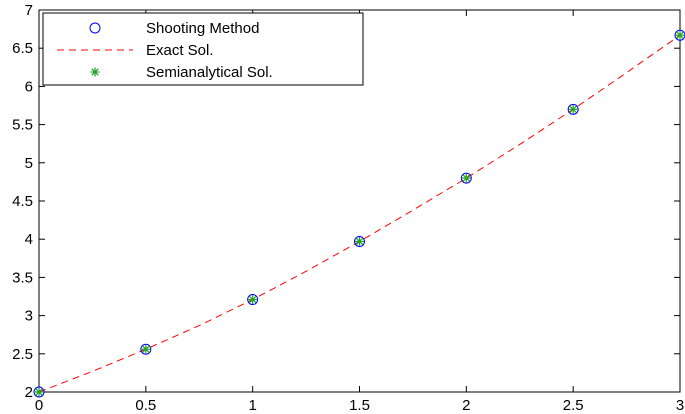 The width and height of the screenshot is (685, 414). I want to click on y-tick-label: 3, so click(29, 316).